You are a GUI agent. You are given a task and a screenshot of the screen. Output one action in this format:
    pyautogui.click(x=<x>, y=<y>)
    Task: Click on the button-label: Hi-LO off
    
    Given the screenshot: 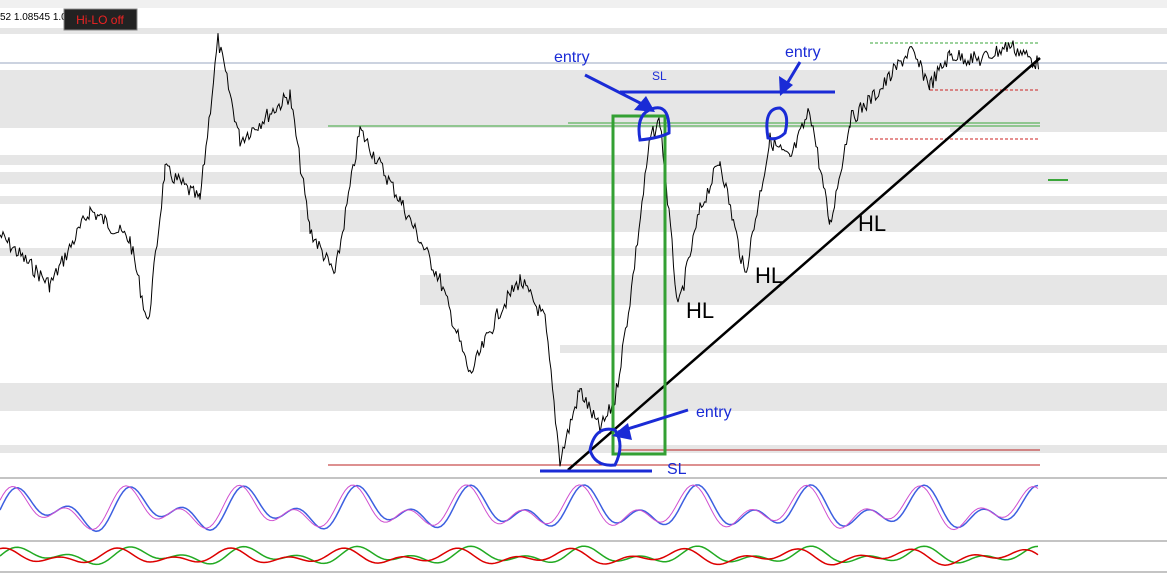 What is the action you would take?
    pyautogui.click(x=100, y=20)
    